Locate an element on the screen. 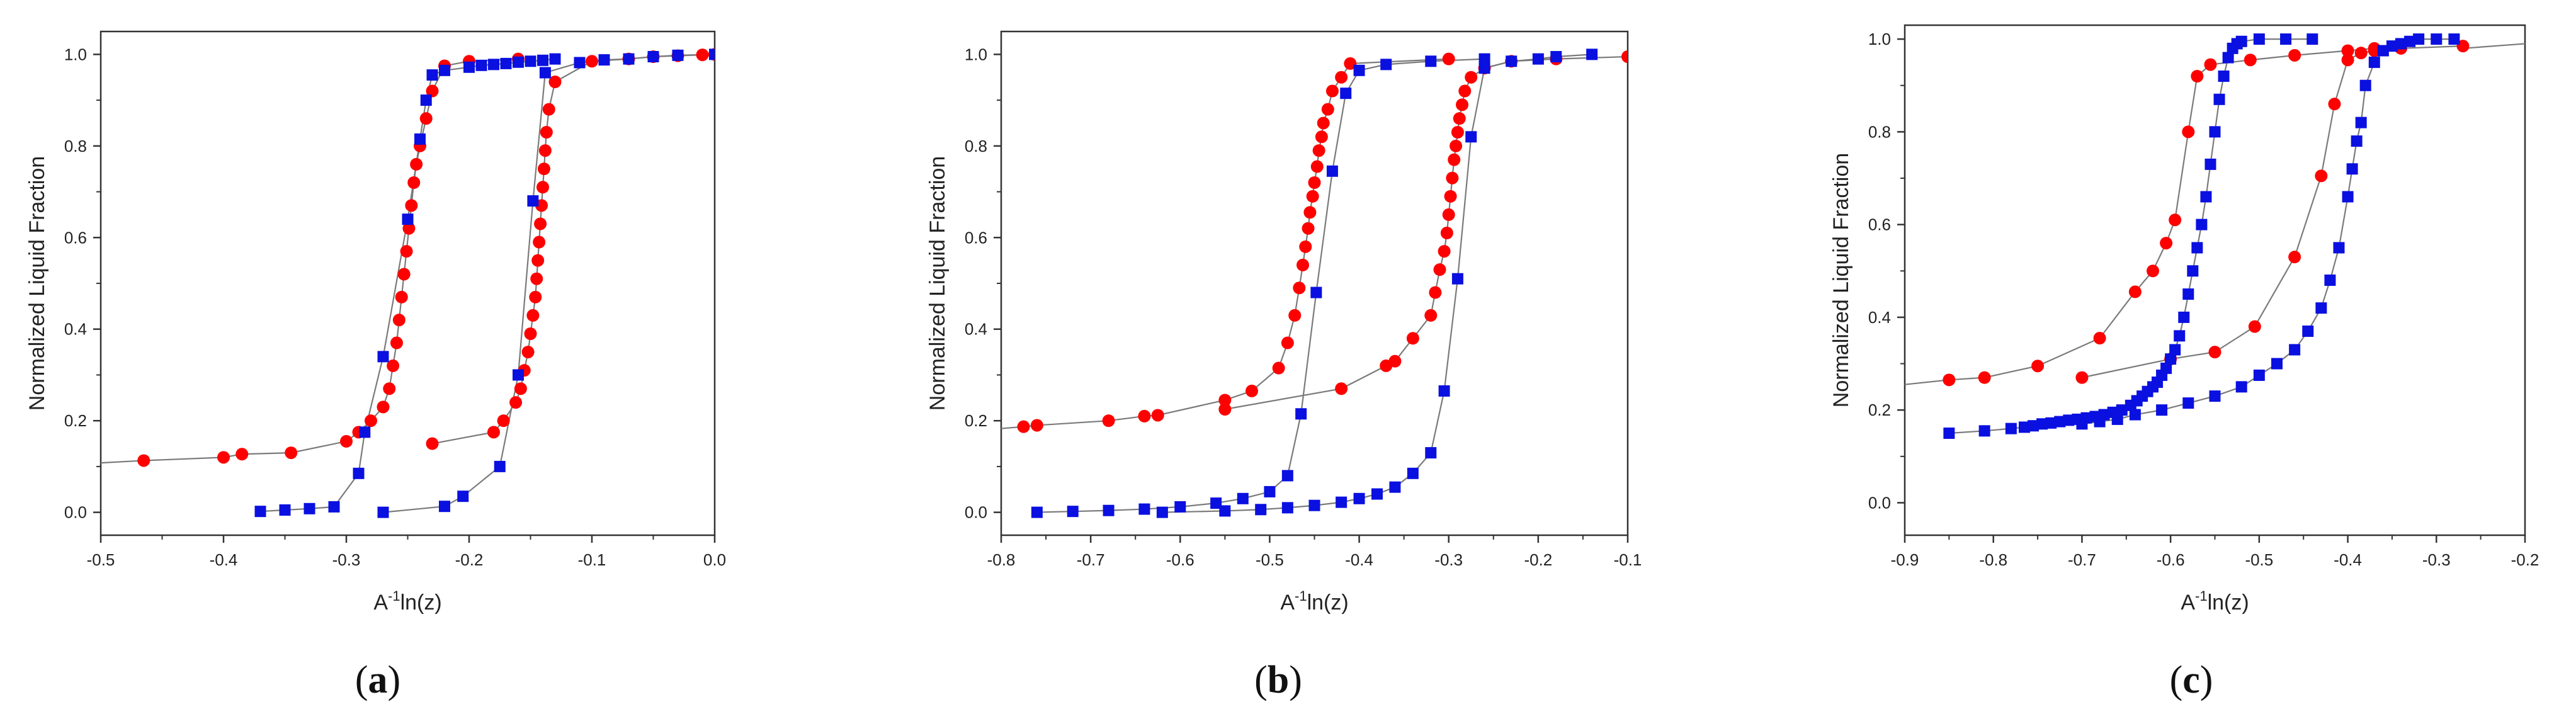  y-tick-label: 0.4 is located at coordinates (976, 329).